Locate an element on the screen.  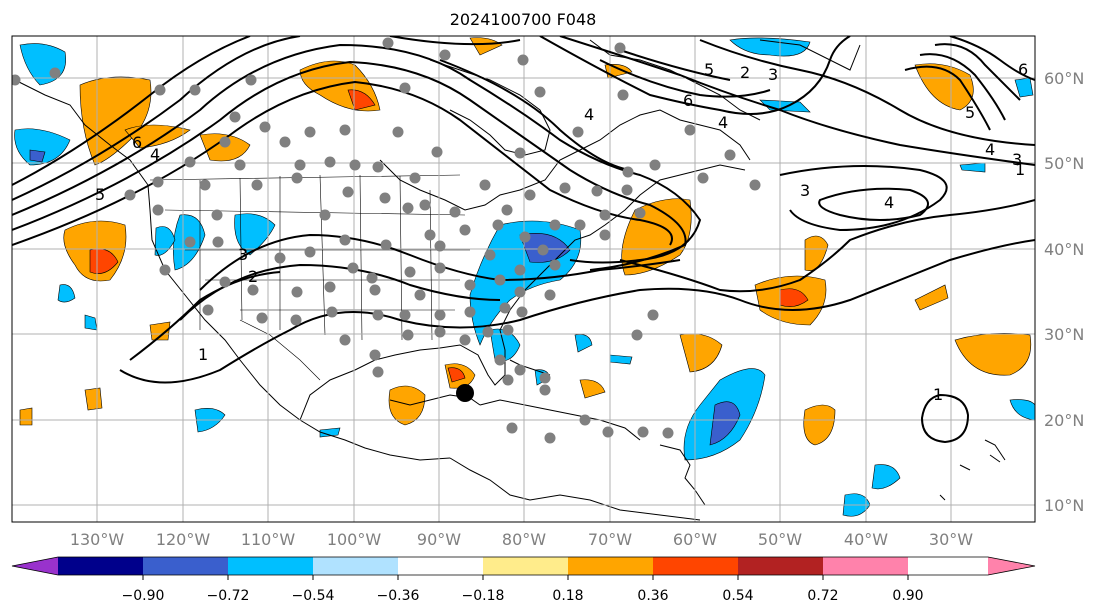
lon-label: 60°W is located at coordinates (695, 539).